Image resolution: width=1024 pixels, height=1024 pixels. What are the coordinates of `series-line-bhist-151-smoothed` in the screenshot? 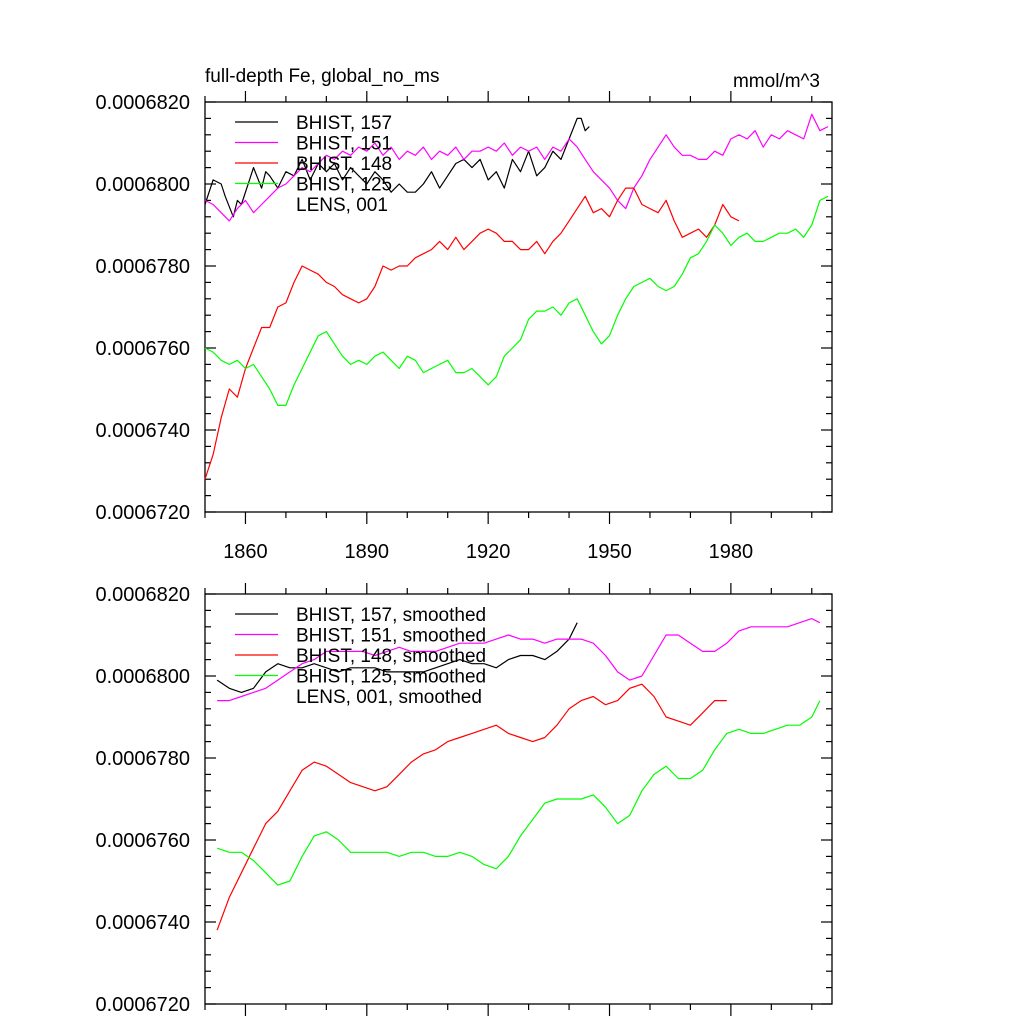 It's located at (519, 659).